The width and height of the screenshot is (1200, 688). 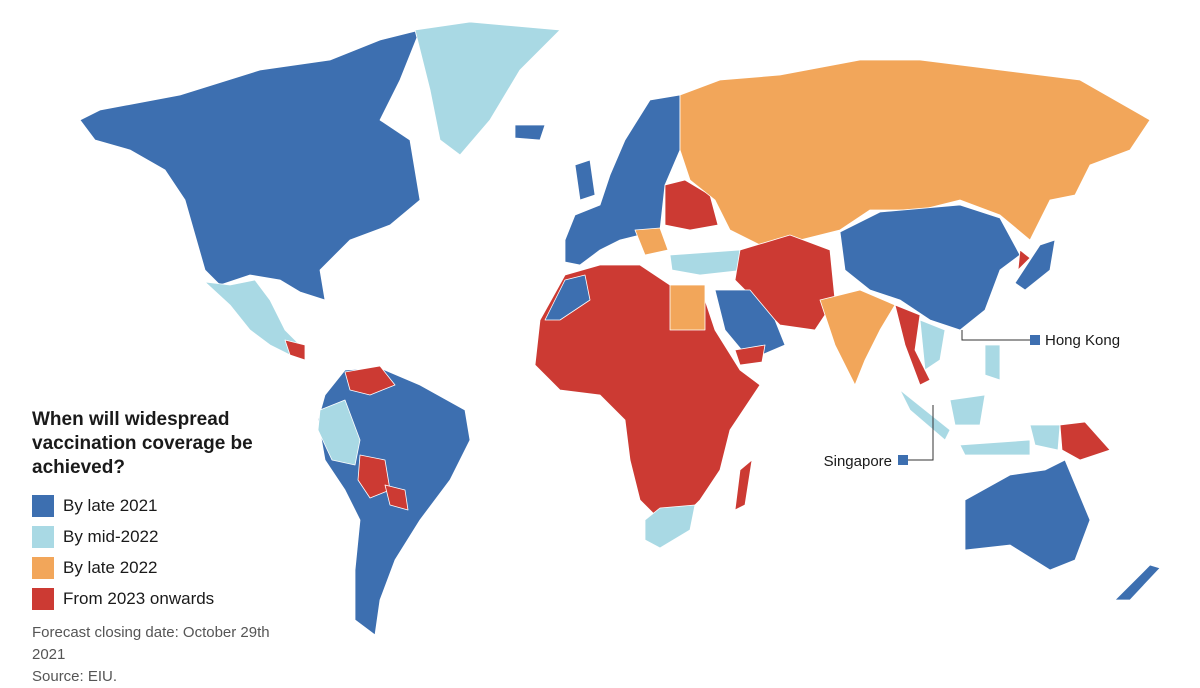 I want to click on source: Source: EIU., so click(x=75, y=676).